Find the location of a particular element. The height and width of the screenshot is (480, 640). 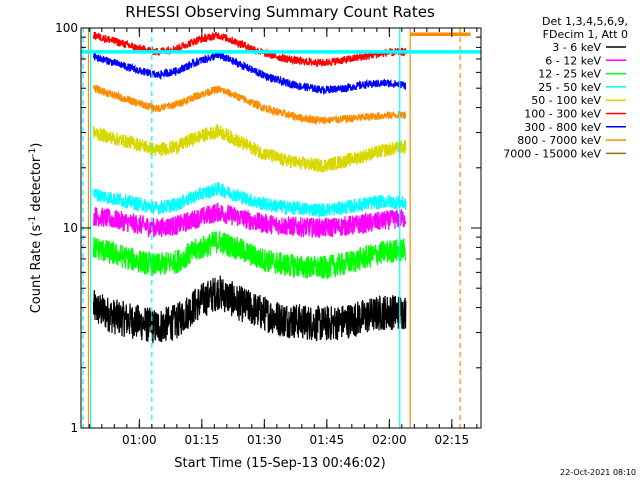

legend-label-6: 300 - 800 keV is located at coordinates (562, 127).